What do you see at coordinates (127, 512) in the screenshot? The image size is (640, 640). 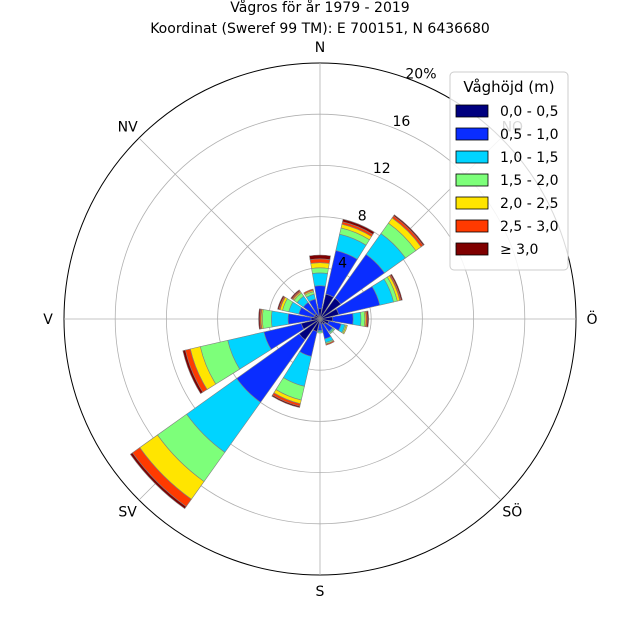 I see `direction-label: SV` at bounding box center [127, 512].